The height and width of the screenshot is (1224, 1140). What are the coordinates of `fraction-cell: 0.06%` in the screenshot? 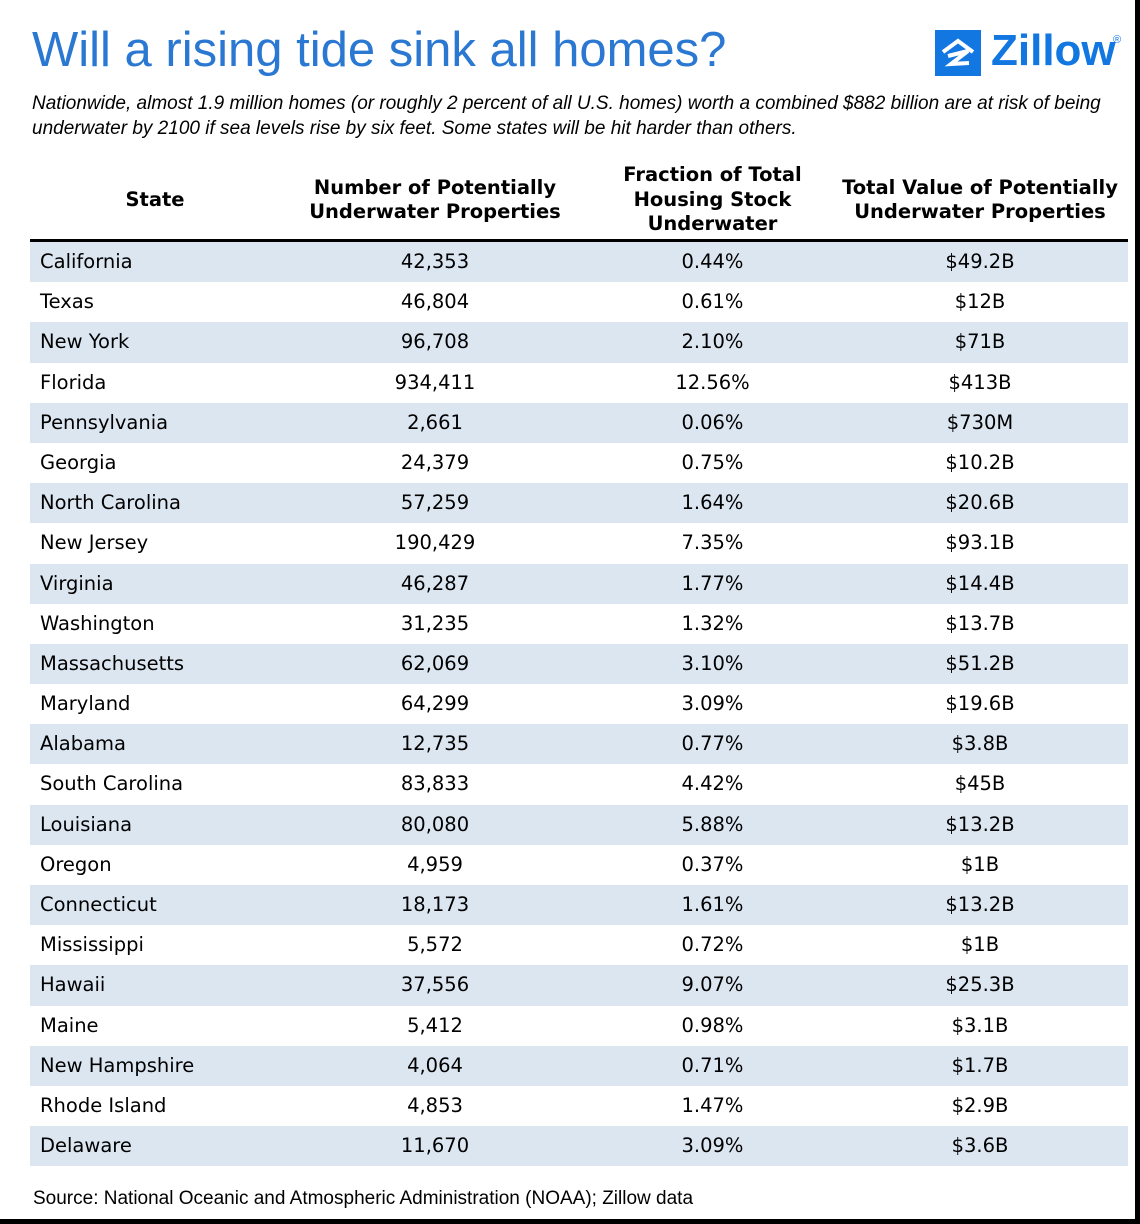 It's located at (712, 422).